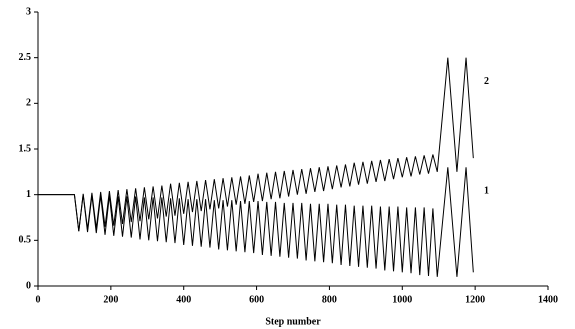  Describe the element at coordinates (28, 11) in the screenshot. I see `y-tick-label: 3` at that location.